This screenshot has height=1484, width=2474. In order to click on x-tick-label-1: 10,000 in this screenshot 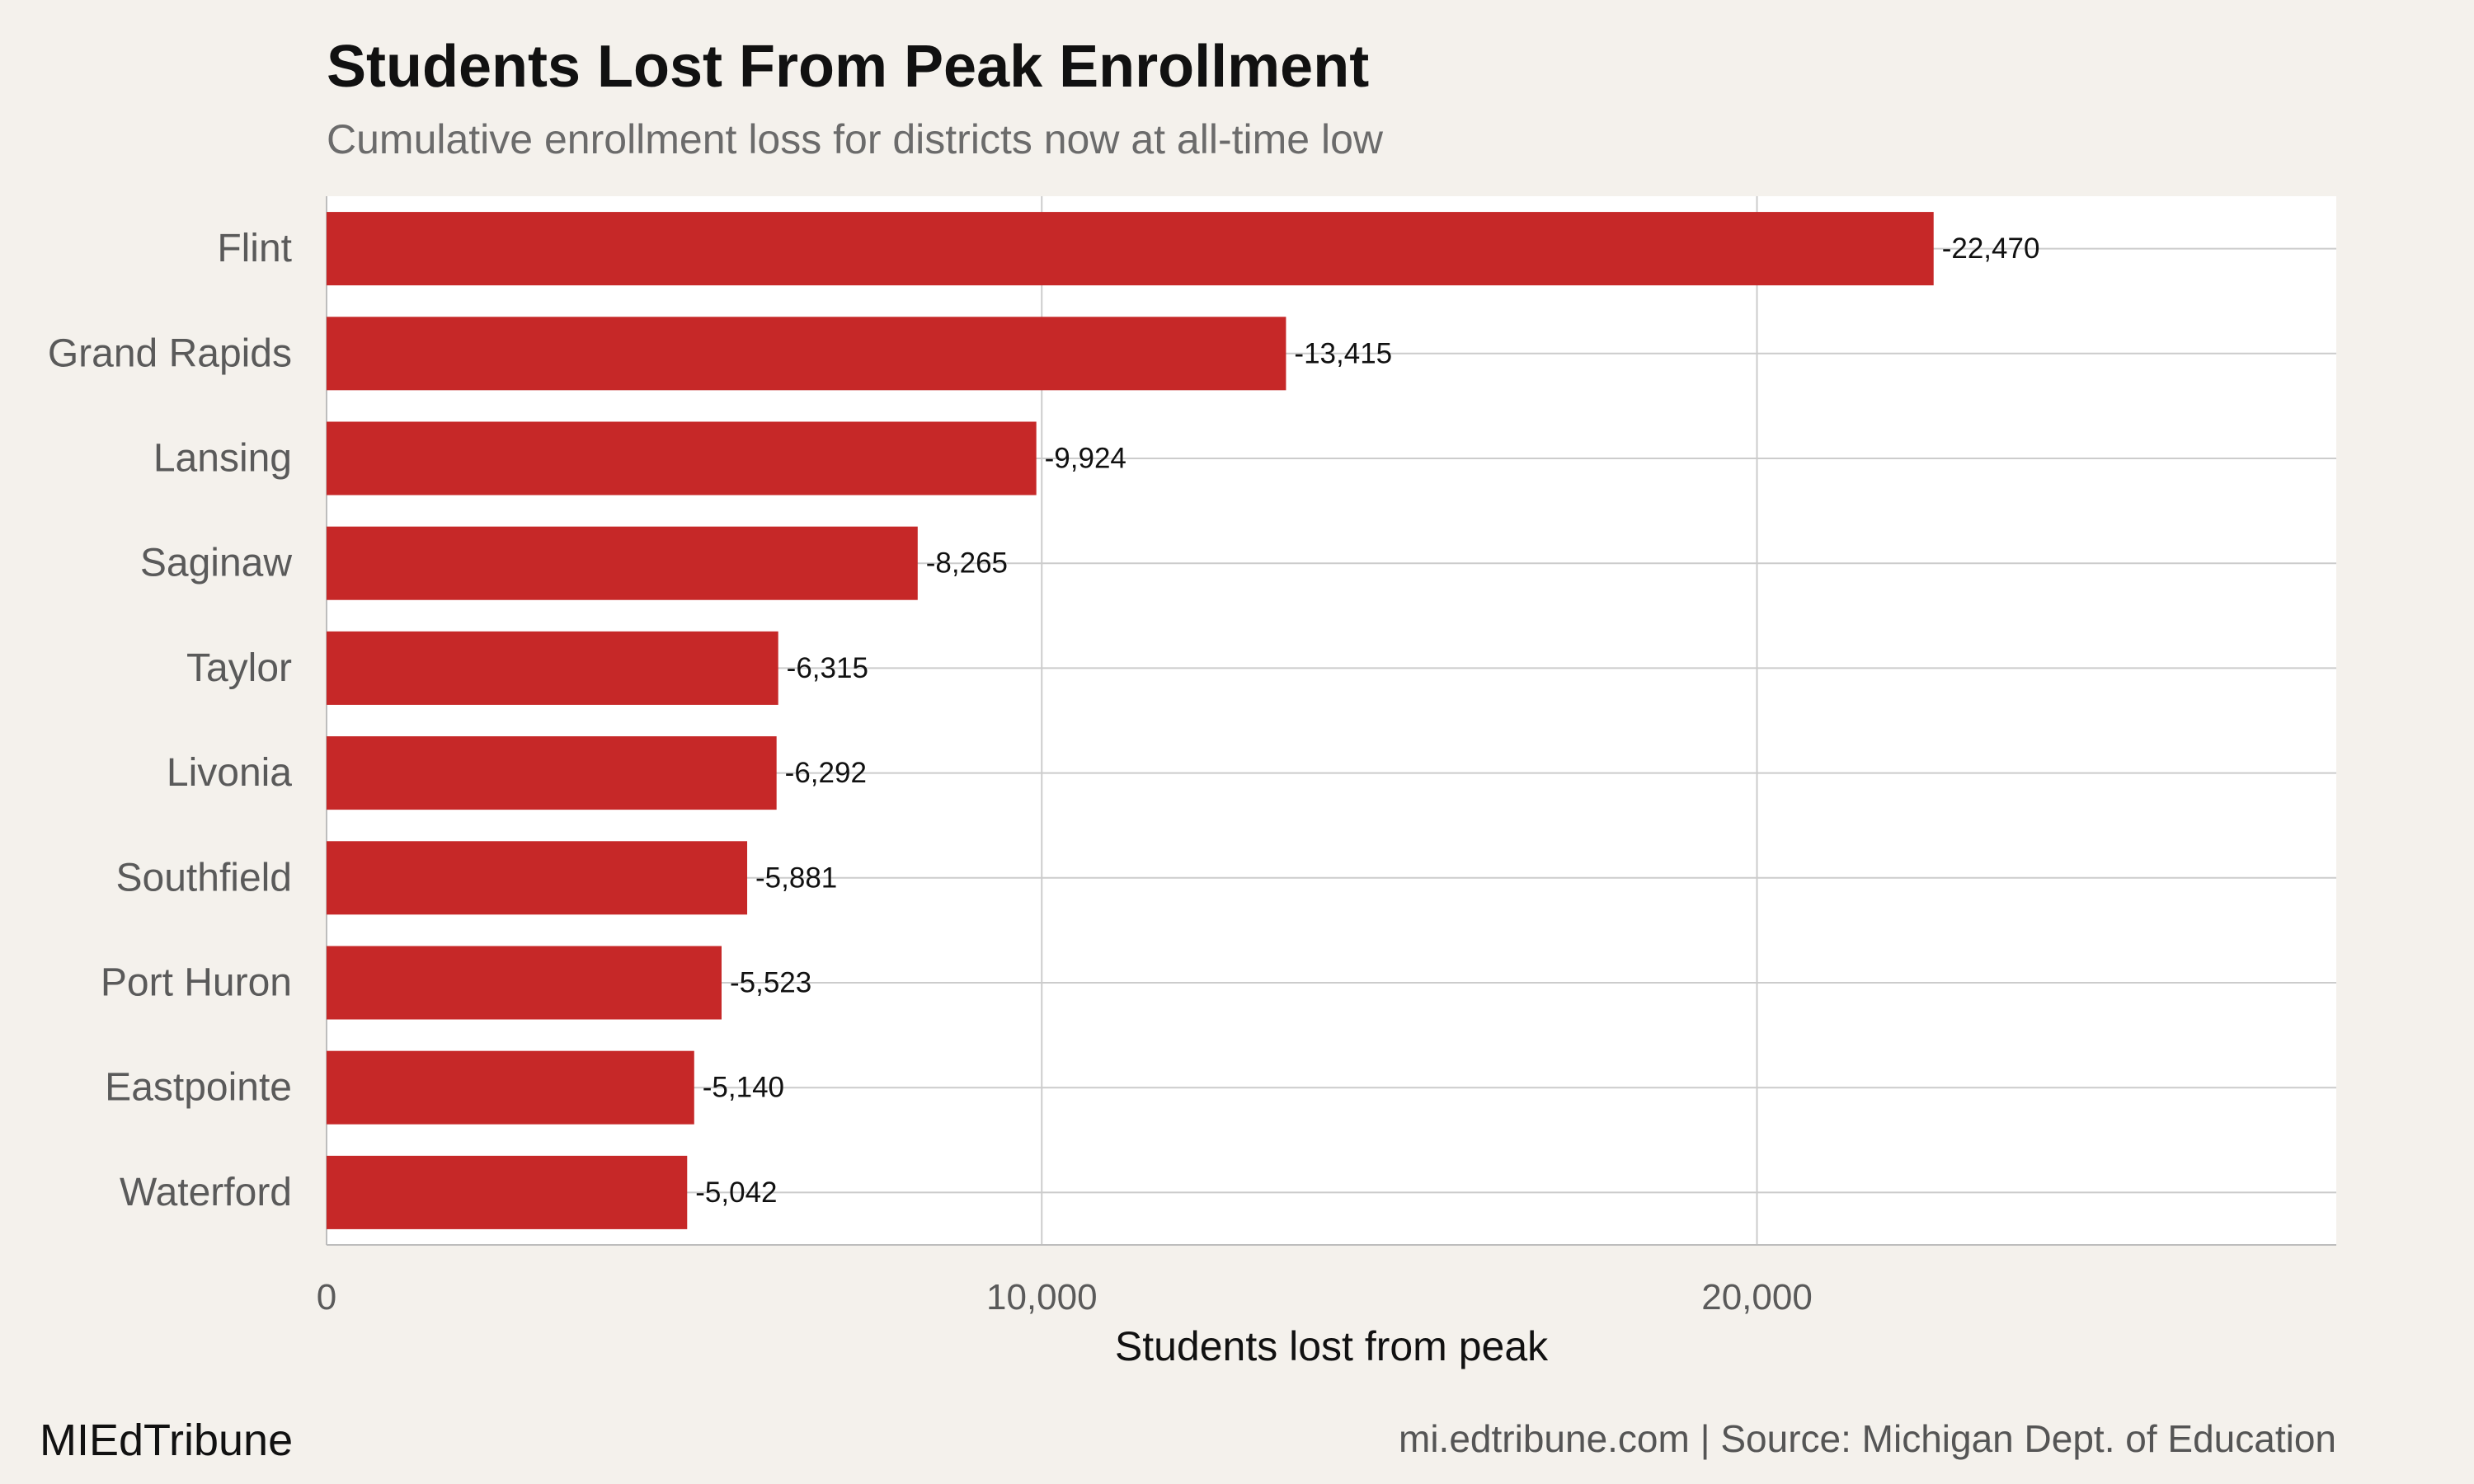, I will do `click(1042, 1297)`.